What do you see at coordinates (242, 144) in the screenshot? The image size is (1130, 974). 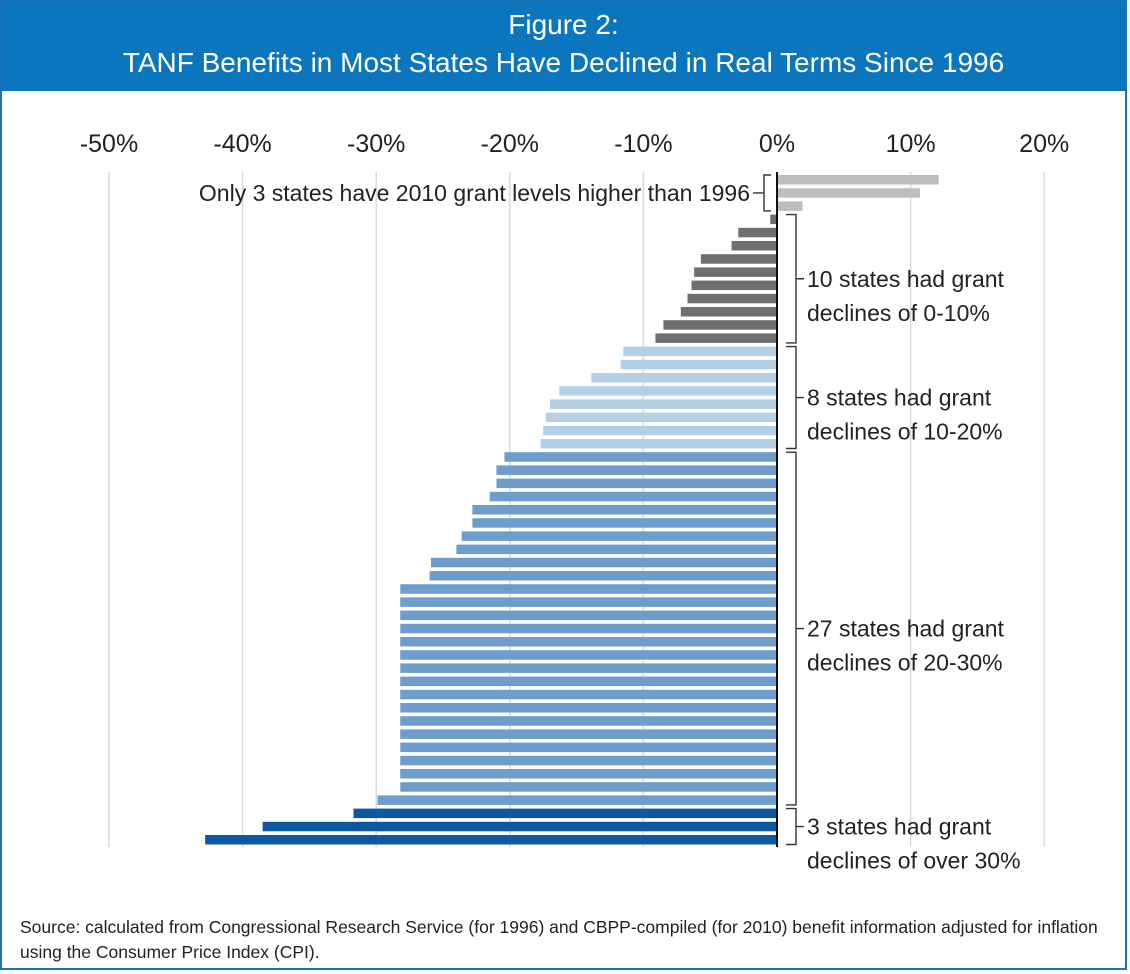 I see `x-tick-label: -40%` at bounding box center [242, 144].